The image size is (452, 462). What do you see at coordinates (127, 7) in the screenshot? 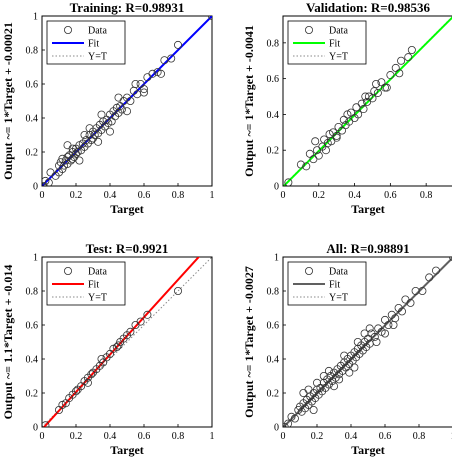
I see `panel-title: Training: R=0.98931` at bounding box center [127, 7].